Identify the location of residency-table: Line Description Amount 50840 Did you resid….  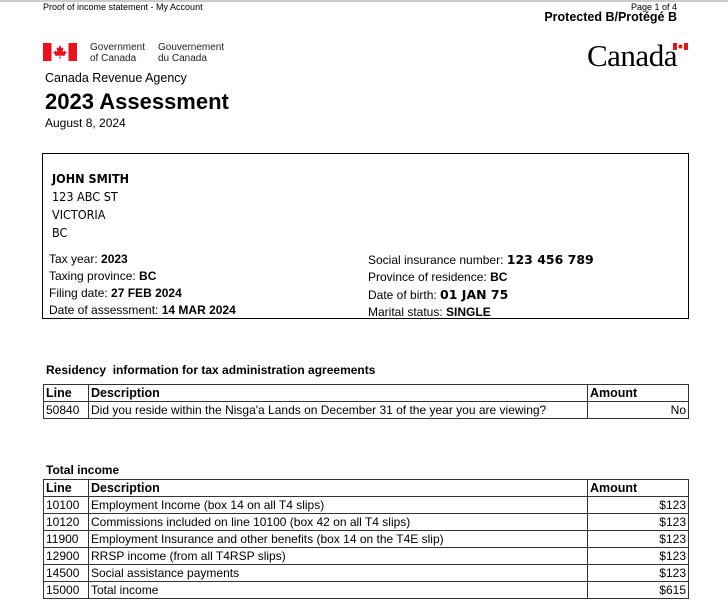
(366, 401).